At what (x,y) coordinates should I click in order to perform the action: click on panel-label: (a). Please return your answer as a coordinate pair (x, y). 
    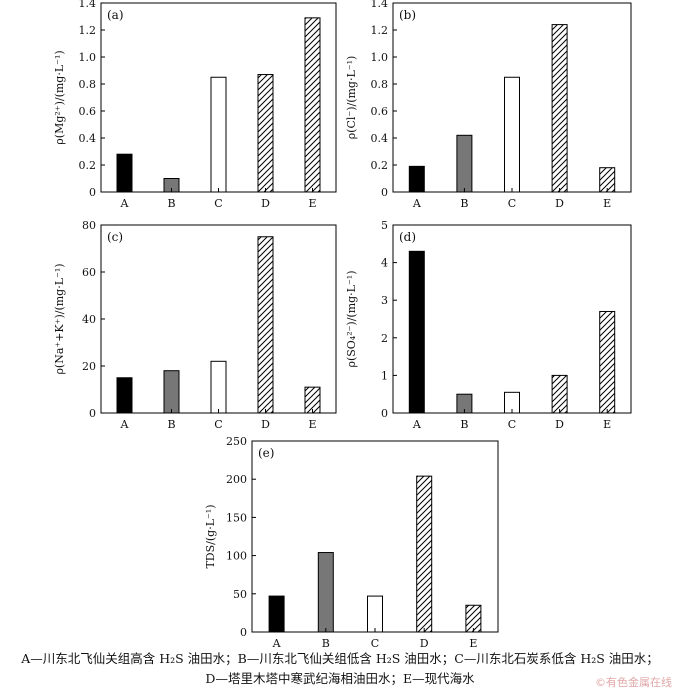
    Looking at the image, I should click on (115, 15).